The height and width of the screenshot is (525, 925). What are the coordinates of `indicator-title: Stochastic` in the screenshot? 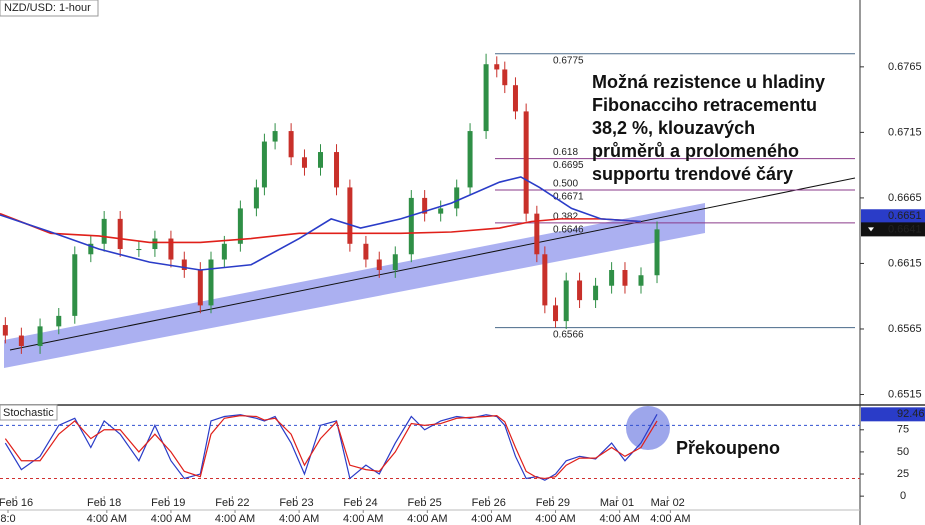 It's located at (28, 413).